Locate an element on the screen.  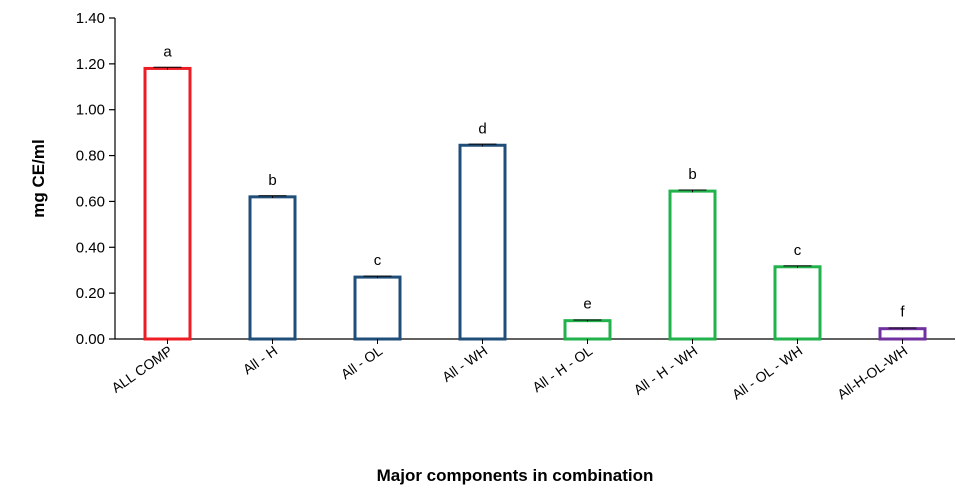
y-tick-label: 0.40 is located at coordinates (90, 247).